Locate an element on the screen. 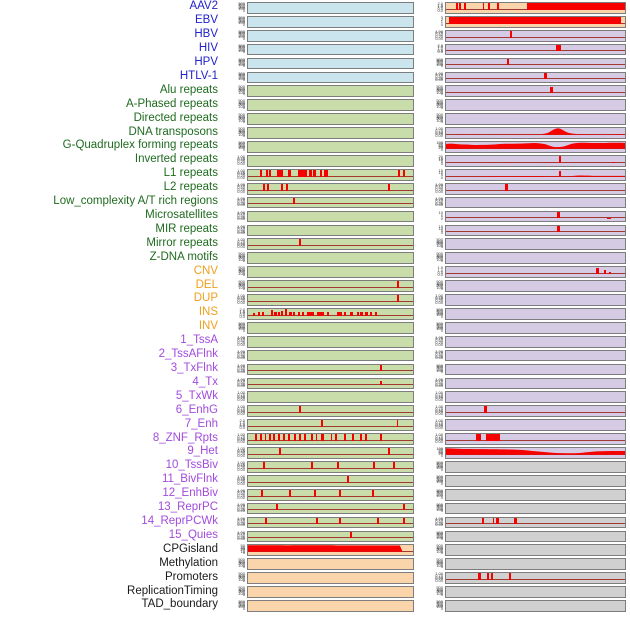 The image size is (630, 630). y-tick: 0.00 is located at coordinates (439, 344).